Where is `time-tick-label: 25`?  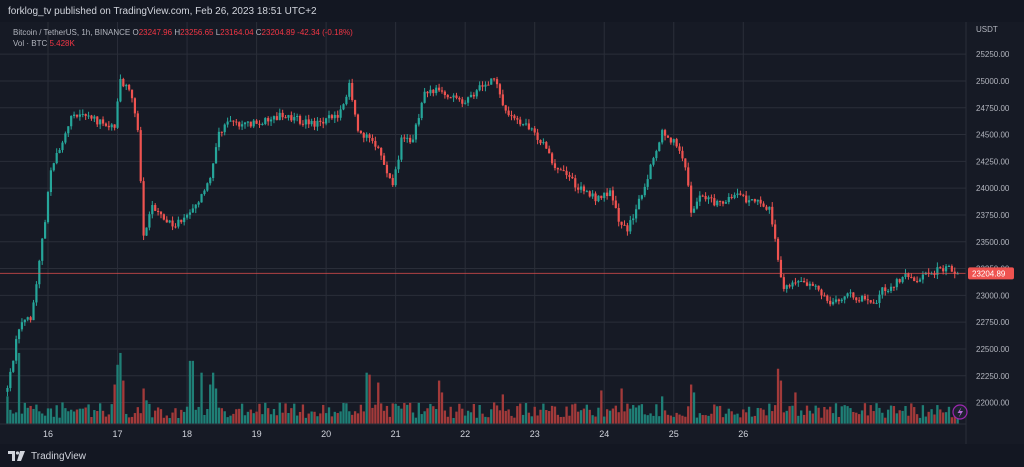
time-tick-label: 25 is located at coordinates (674, 434).